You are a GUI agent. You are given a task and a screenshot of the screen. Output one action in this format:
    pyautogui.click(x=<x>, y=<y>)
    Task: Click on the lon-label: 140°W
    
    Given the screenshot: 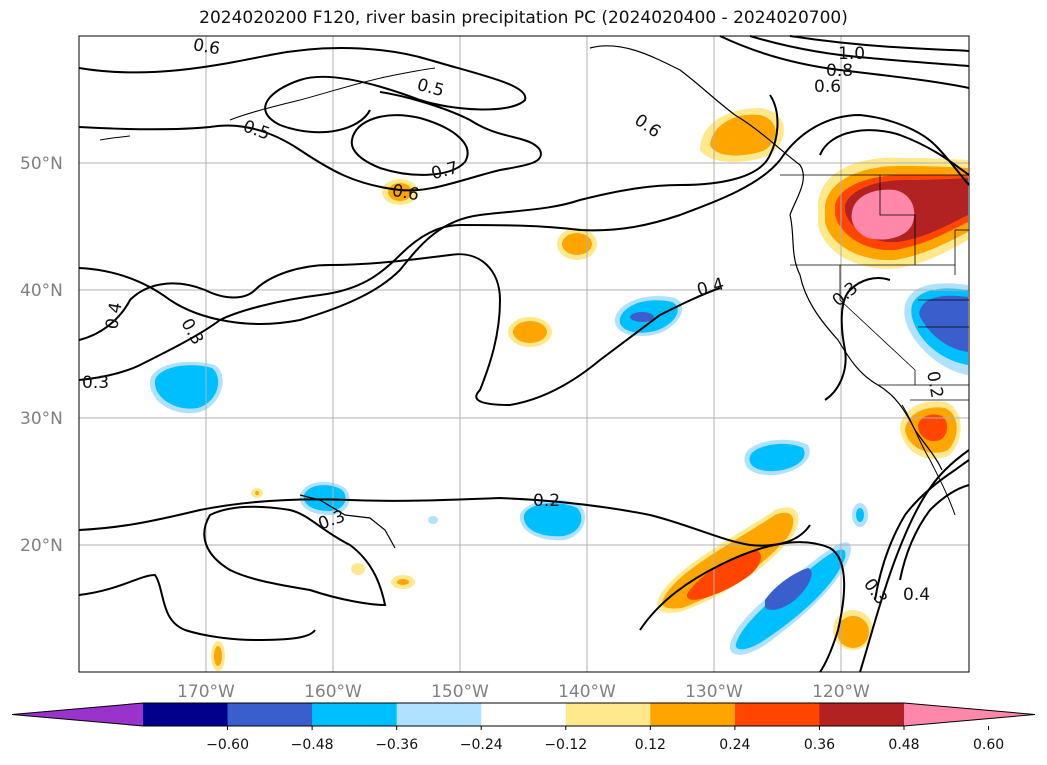 What is the action you would take?
    pyautogui.click(x=587, y=692)
    